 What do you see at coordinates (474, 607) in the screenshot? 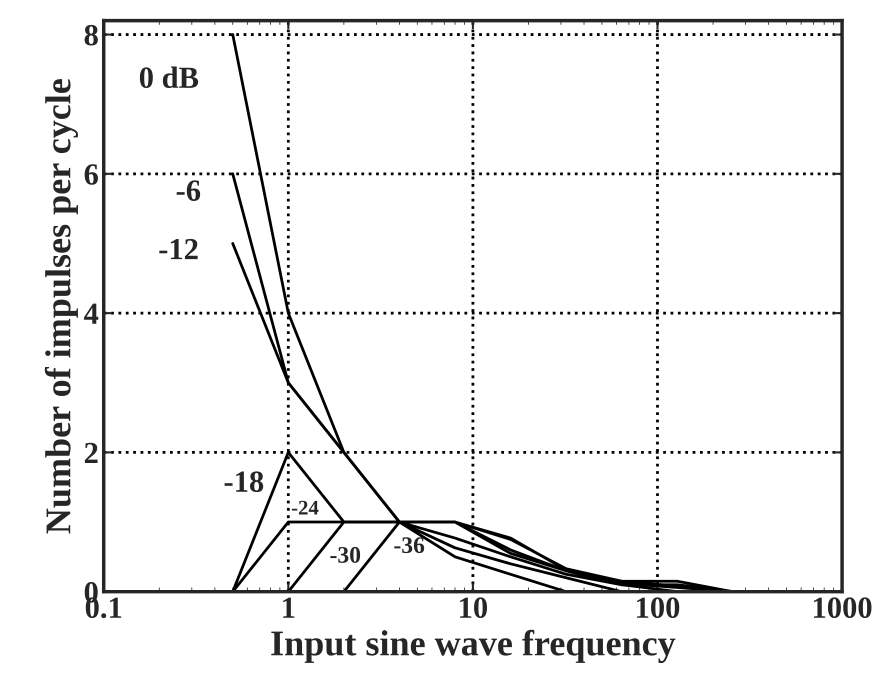
I see `x-tick-label: 10` at bounding box center [474, 607].